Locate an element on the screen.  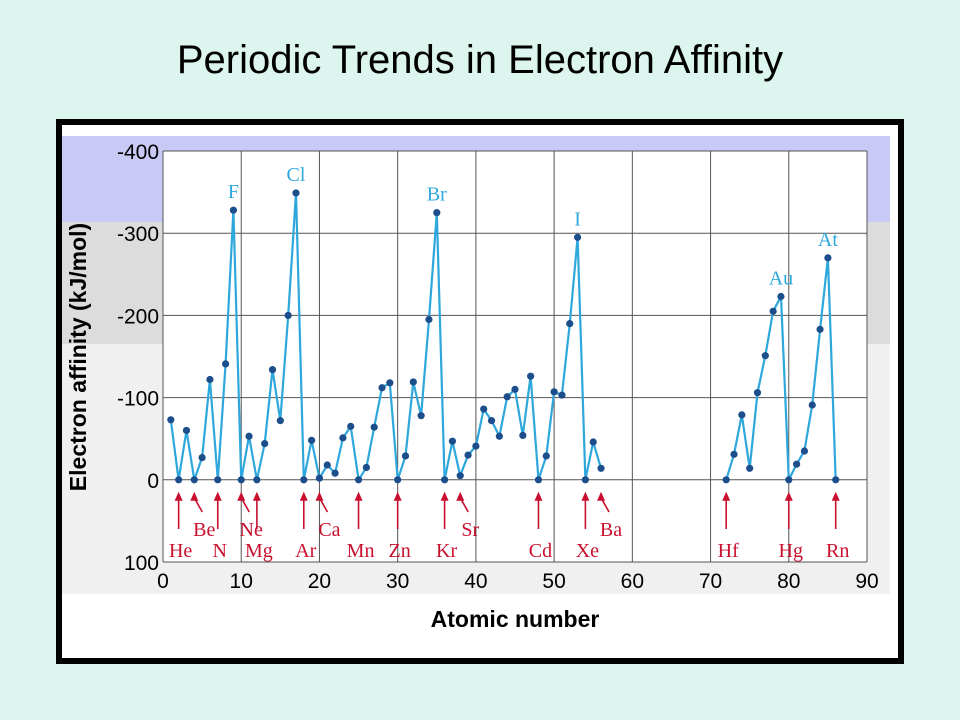
y-tick-label: -400 is located at coordinates (138, 152).